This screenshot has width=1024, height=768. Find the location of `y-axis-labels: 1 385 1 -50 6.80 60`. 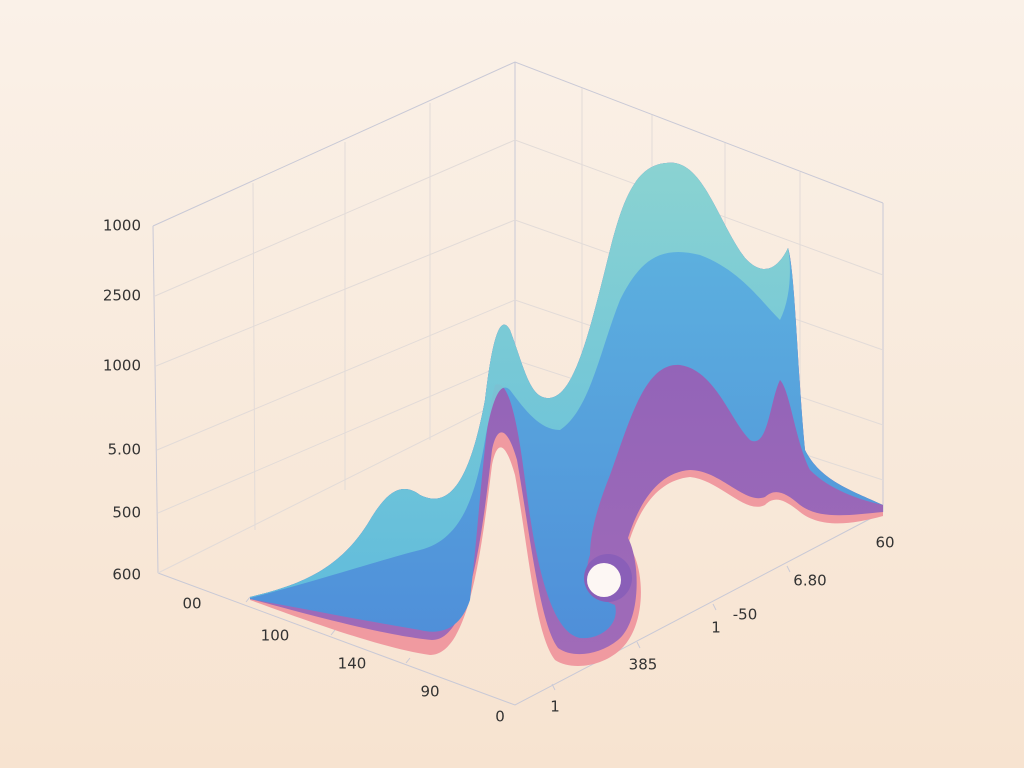

y-axis-labels: 1 385 1 -50 6.80 60 is located at coordinates (722, 625).